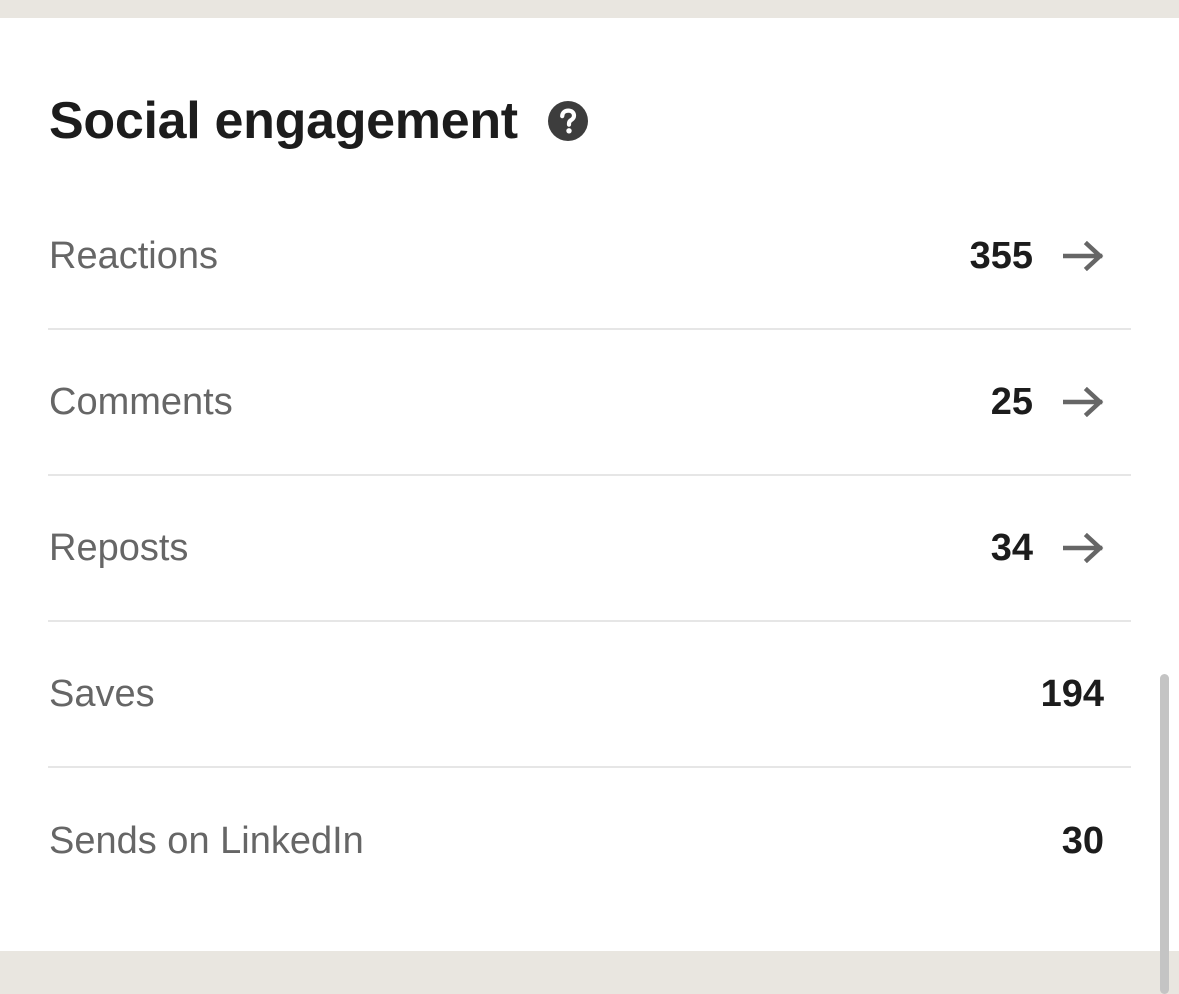 The image size is (1179, 994). What do you see at coordinates (589, 403) in the screenshot?
I see `metric-row-comments: Comments 25` at bounding box center [589, 403].